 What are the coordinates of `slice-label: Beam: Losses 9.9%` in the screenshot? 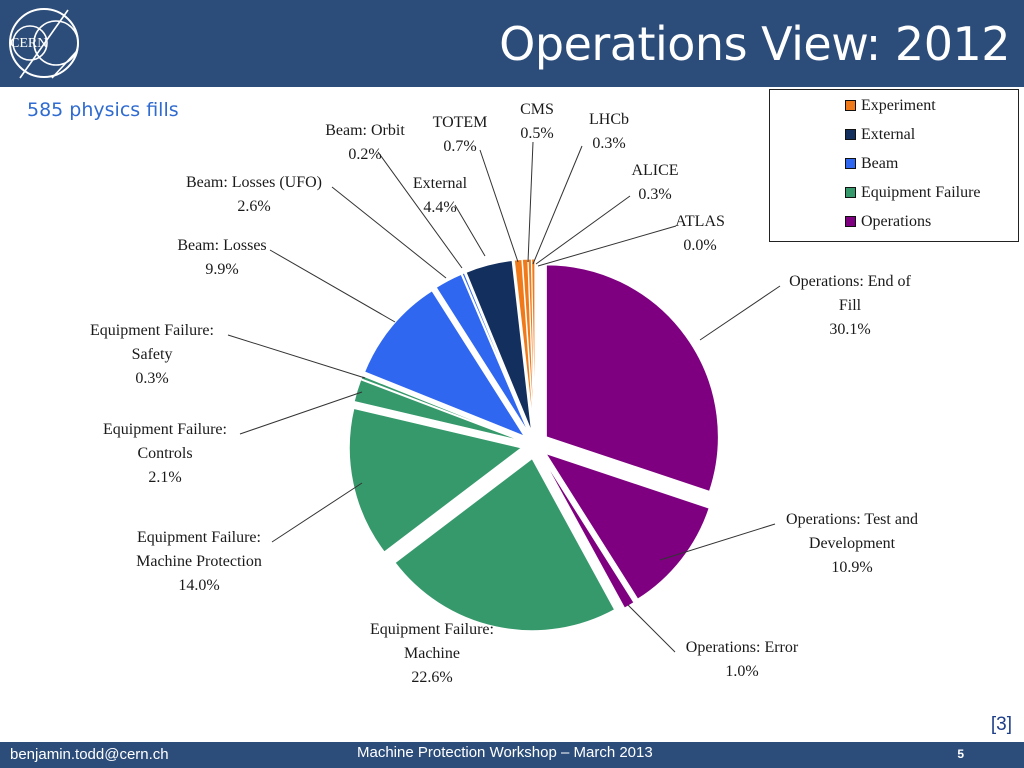 It's located at (221, 257).